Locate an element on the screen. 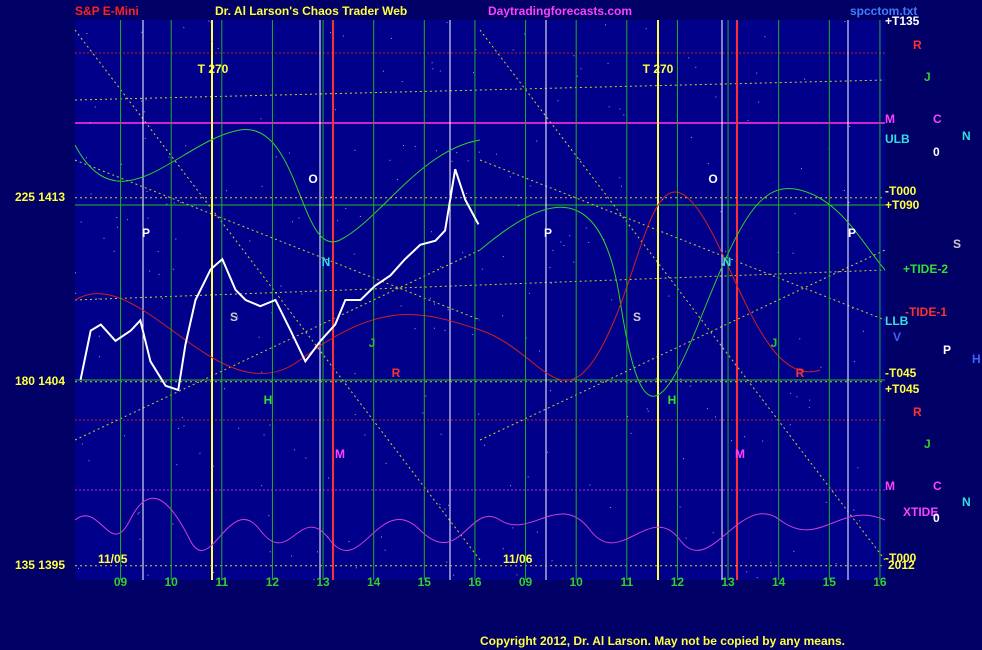 Image resolution: width=982 pixels, height=650 pixels. right-label: S is located at coordinates (957, 244).